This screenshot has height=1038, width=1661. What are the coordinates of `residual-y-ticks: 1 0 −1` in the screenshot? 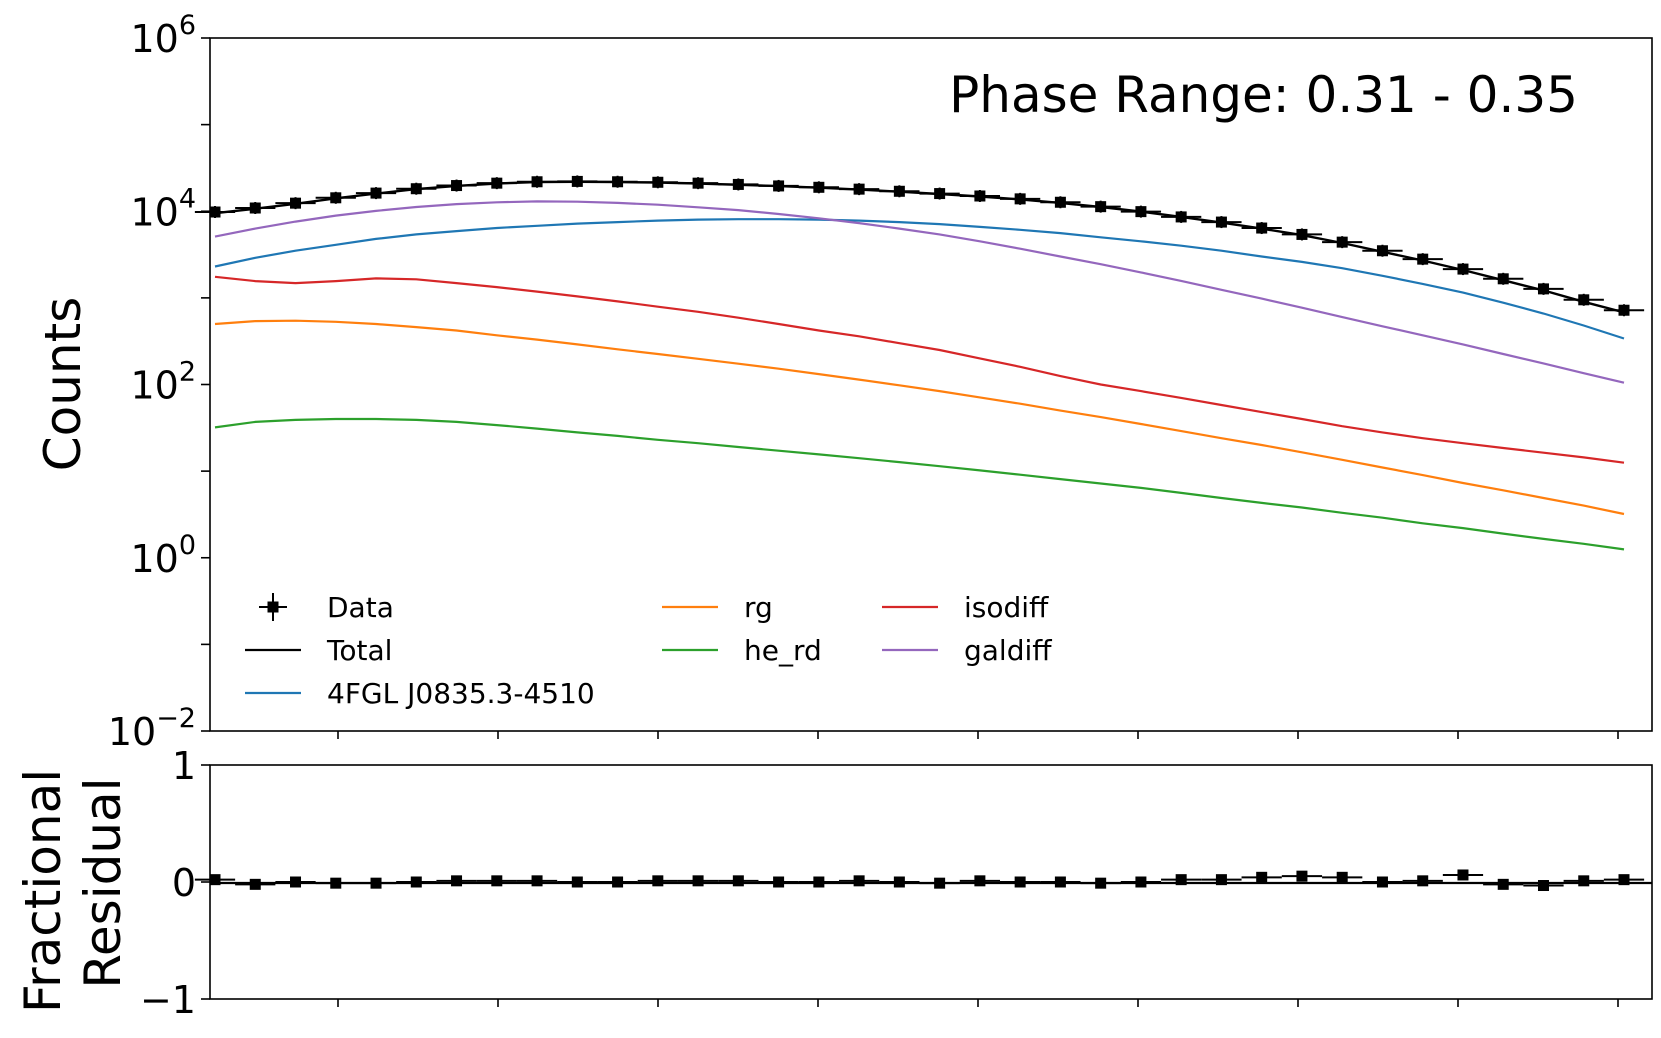 It's located at (175, 883).